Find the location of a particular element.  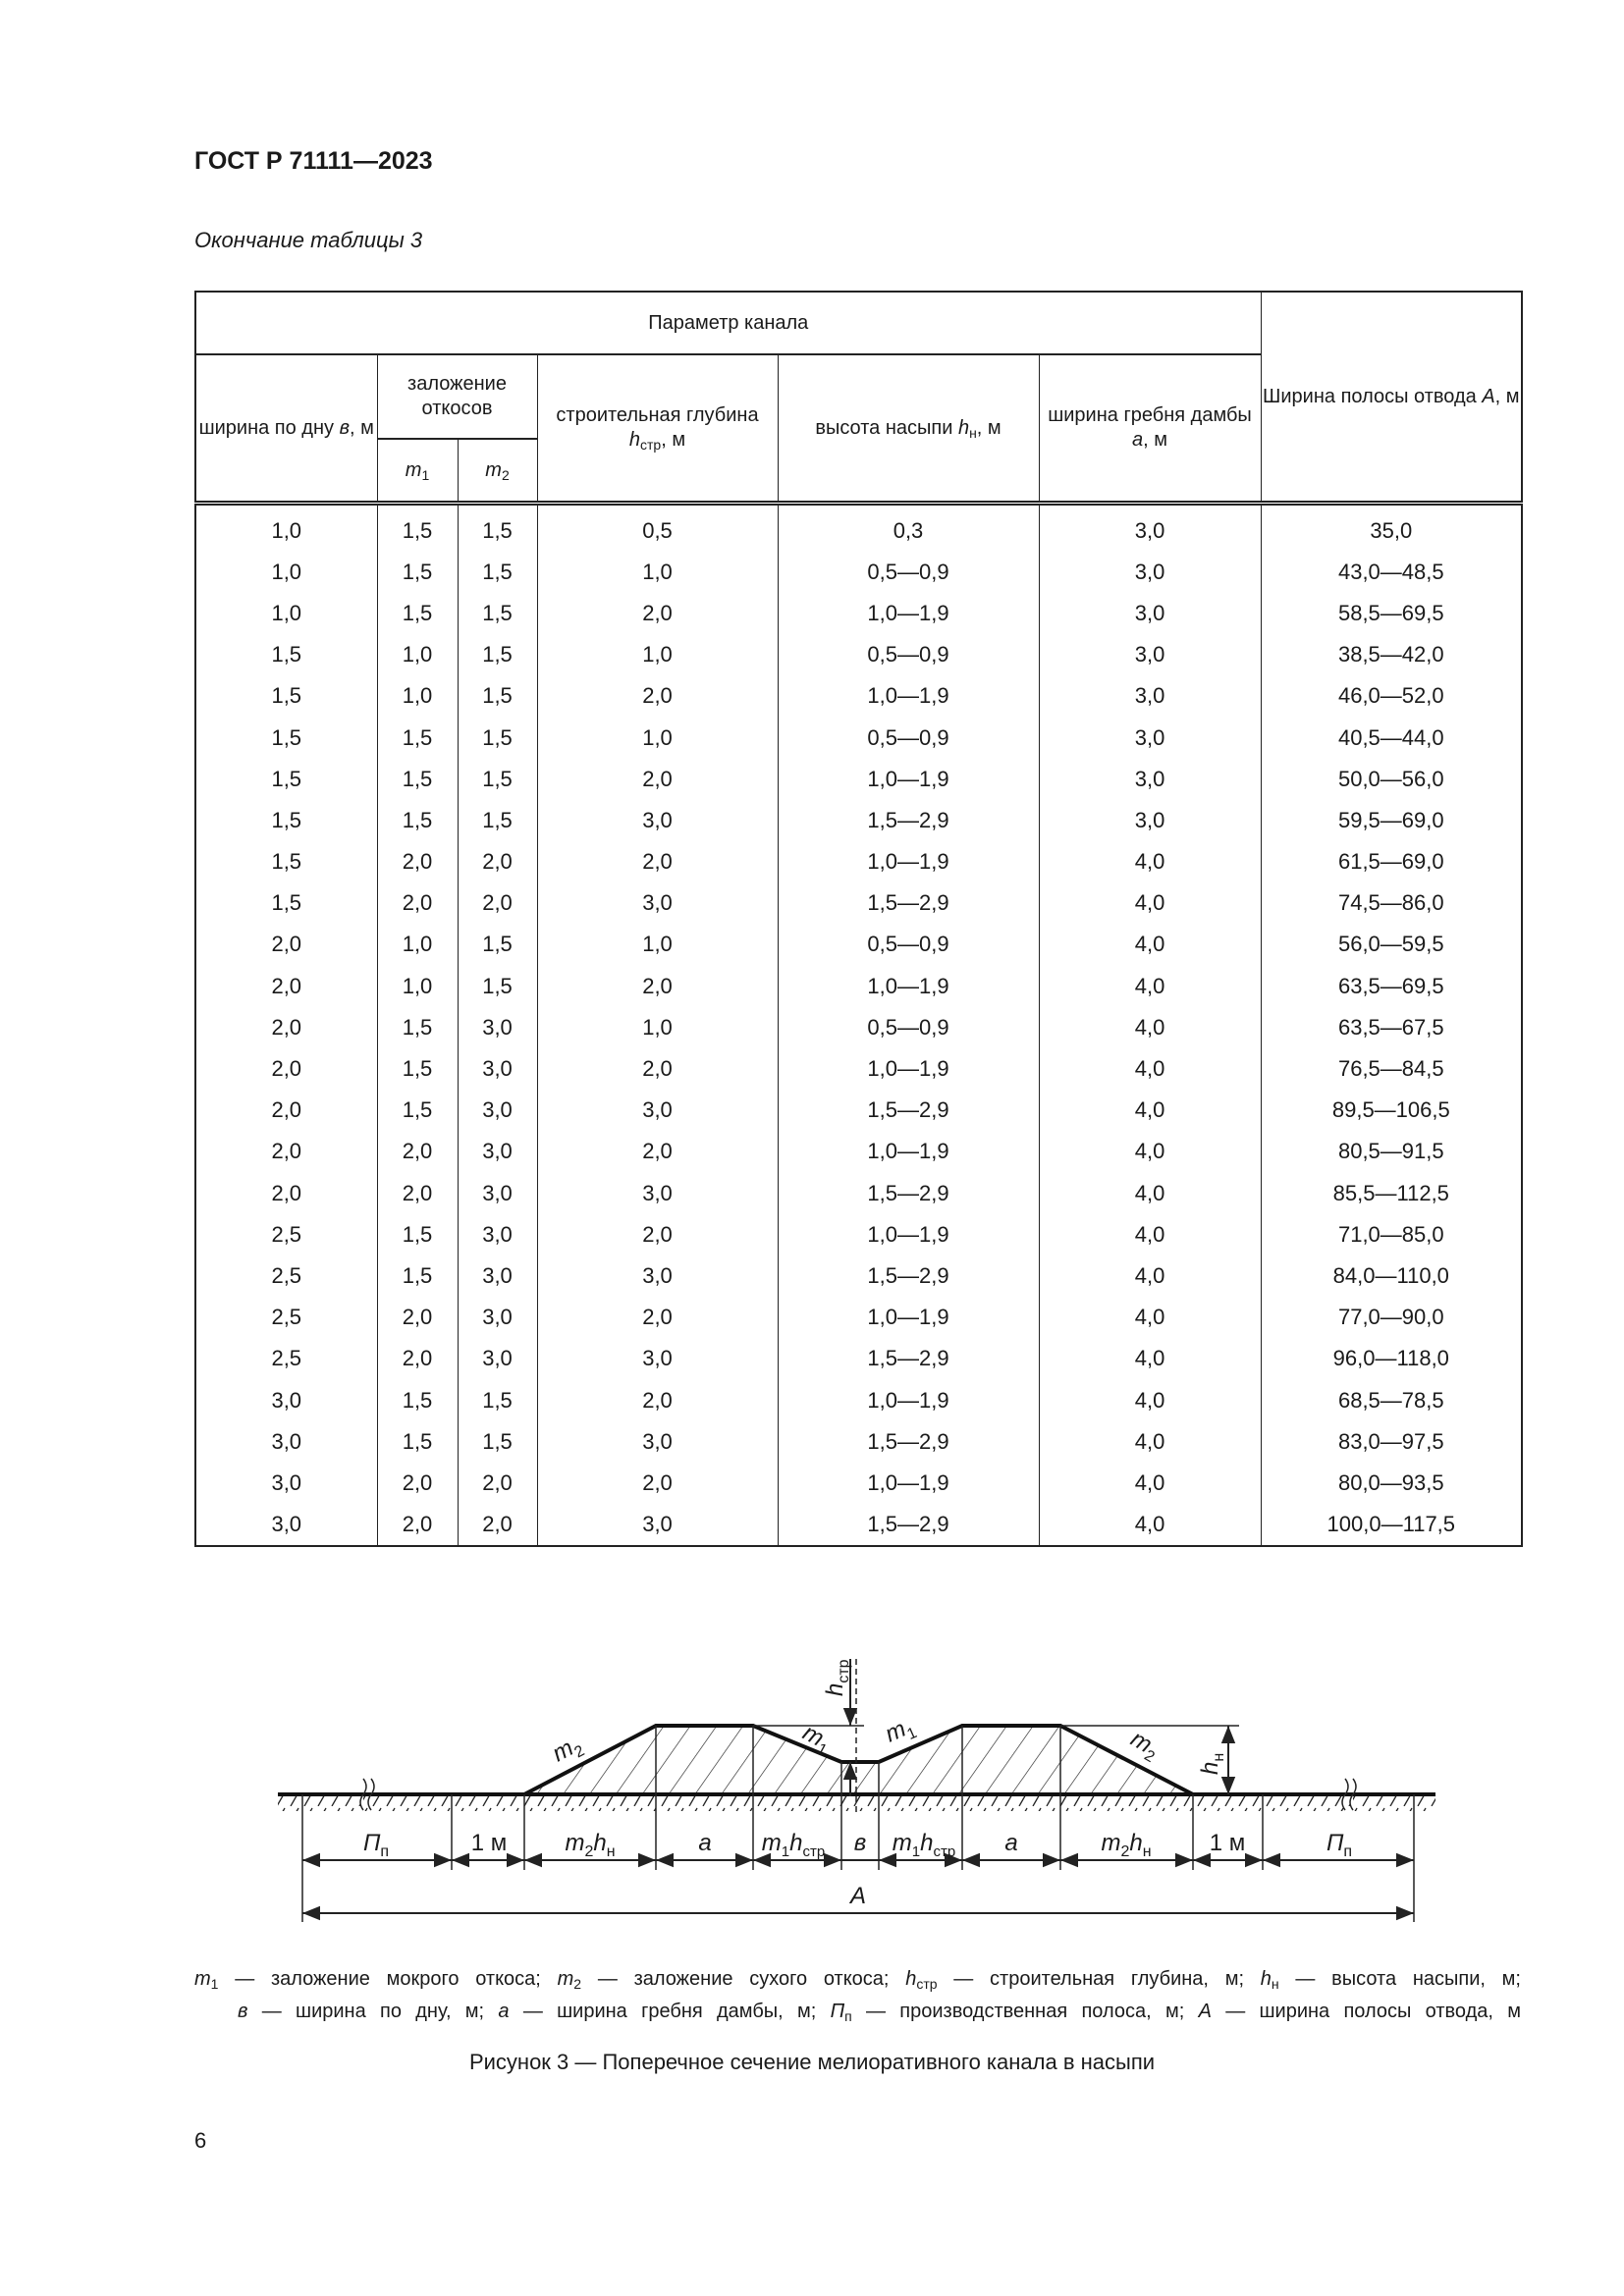

table-caption: Окончание таблицы 3 is located at coordinates (308, 240).